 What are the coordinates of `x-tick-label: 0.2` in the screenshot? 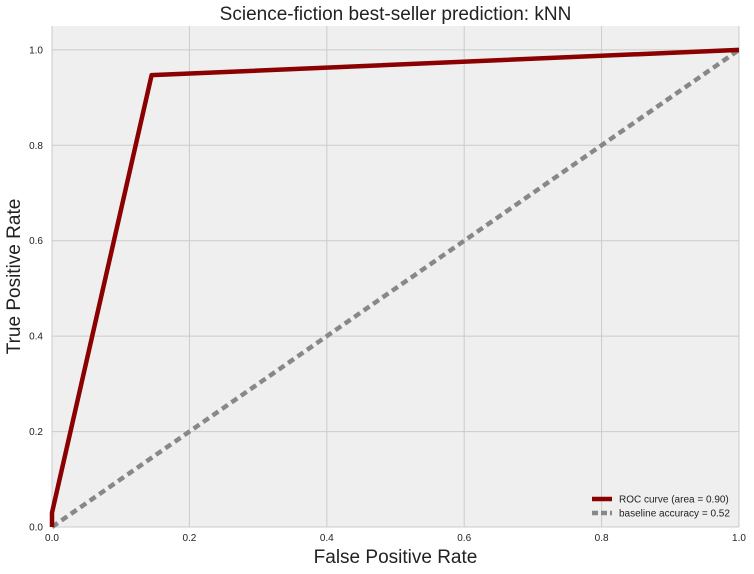 It's located at (189, 538).